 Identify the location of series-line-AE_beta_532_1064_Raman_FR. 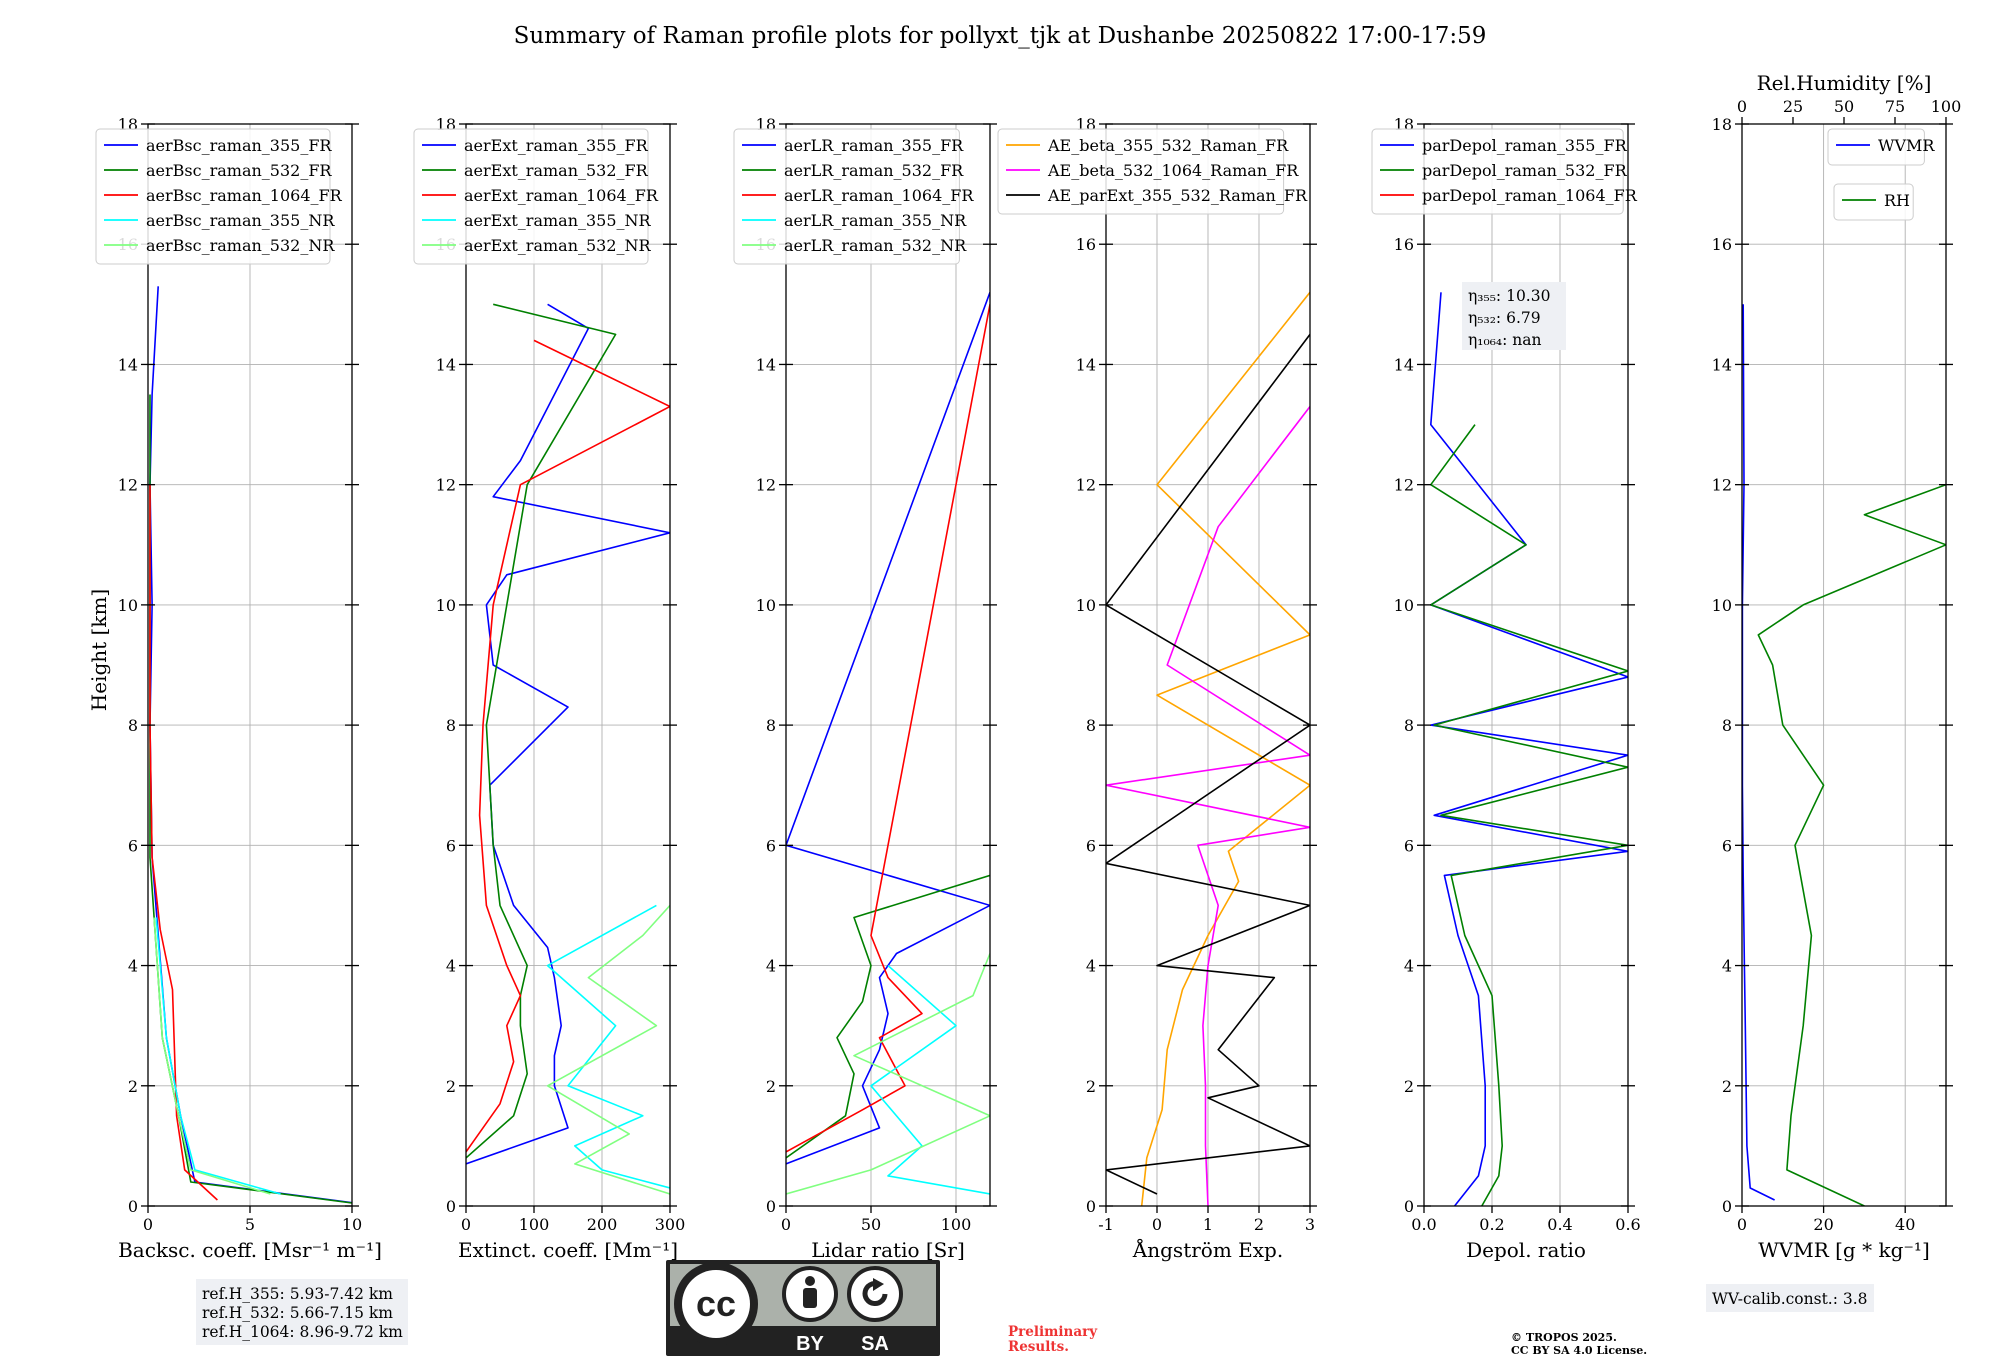
(1208, 806).